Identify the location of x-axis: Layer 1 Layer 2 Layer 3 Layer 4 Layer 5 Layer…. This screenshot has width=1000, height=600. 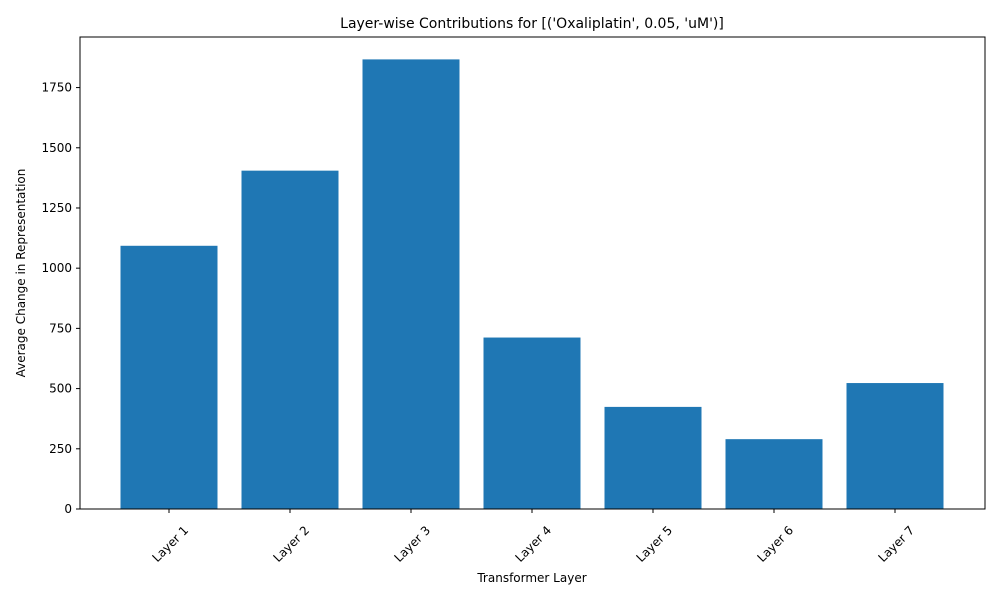
(533, 537).